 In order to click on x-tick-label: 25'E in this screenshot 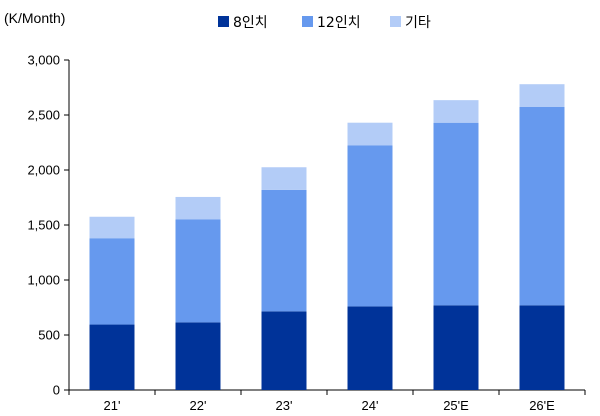, I will do `click(456, 405)`.